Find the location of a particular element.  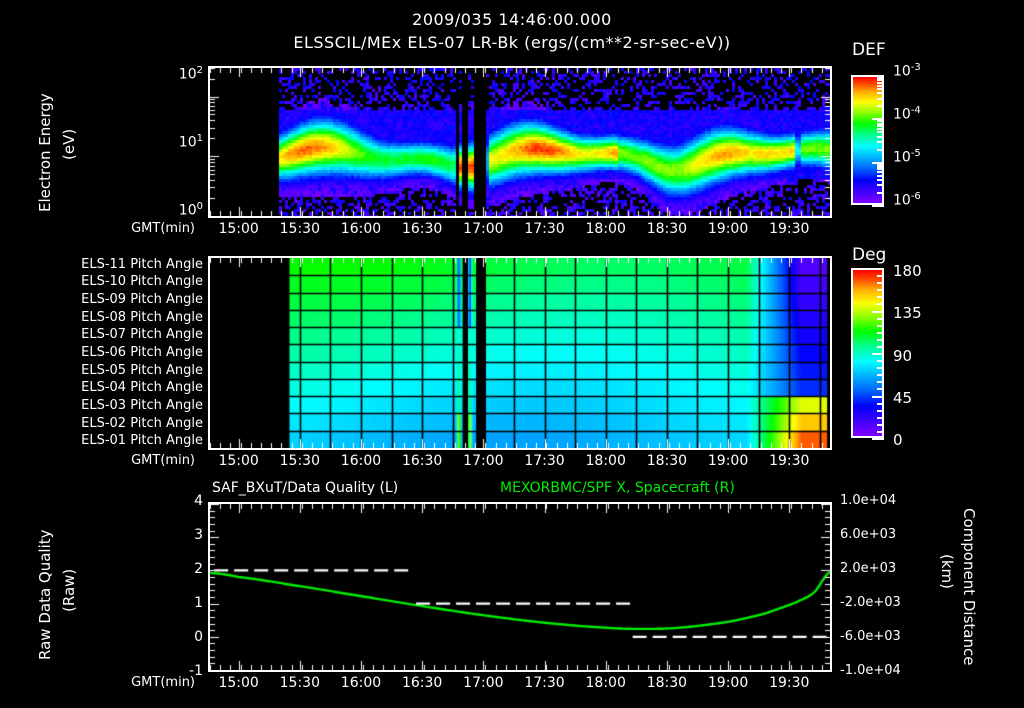

bottom-panel-right-ylabel-units-text: (km) is located at coordinates (947, 572).